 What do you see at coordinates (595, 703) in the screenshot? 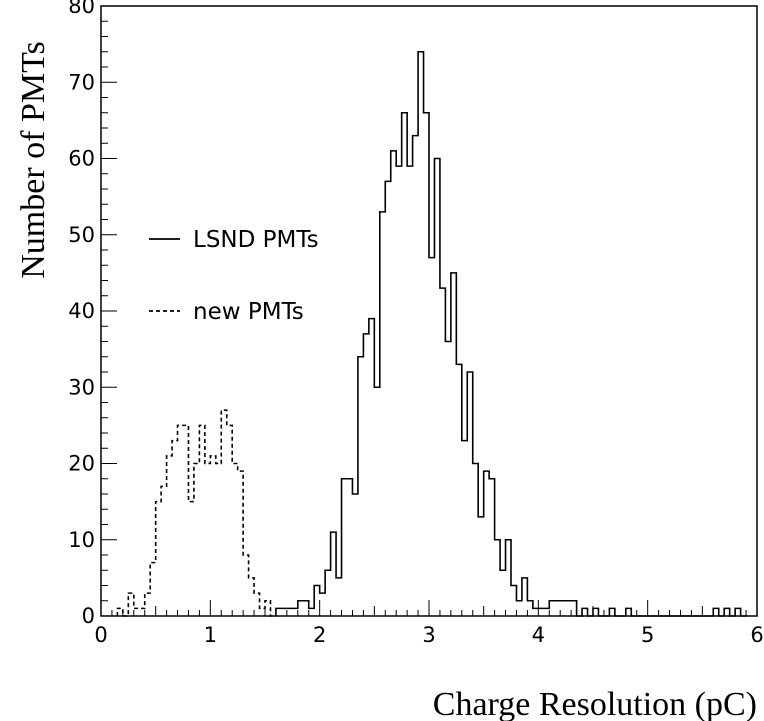
I see `x-axis-title: Charge Resolution (pC)` at bounding box center [595, 703].